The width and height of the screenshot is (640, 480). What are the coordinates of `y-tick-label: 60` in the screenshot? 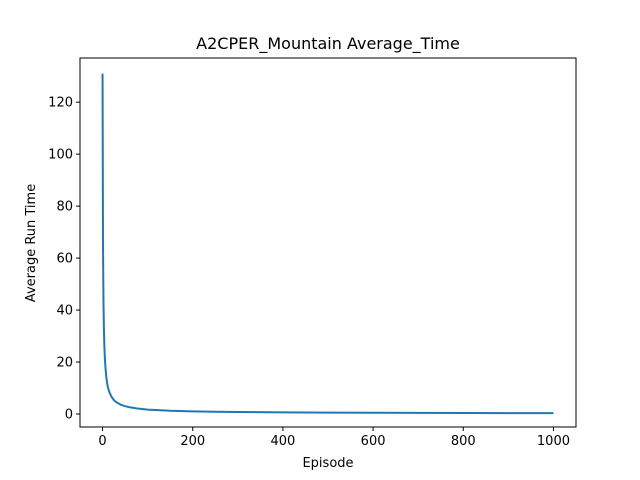 It's located at (64, 259).